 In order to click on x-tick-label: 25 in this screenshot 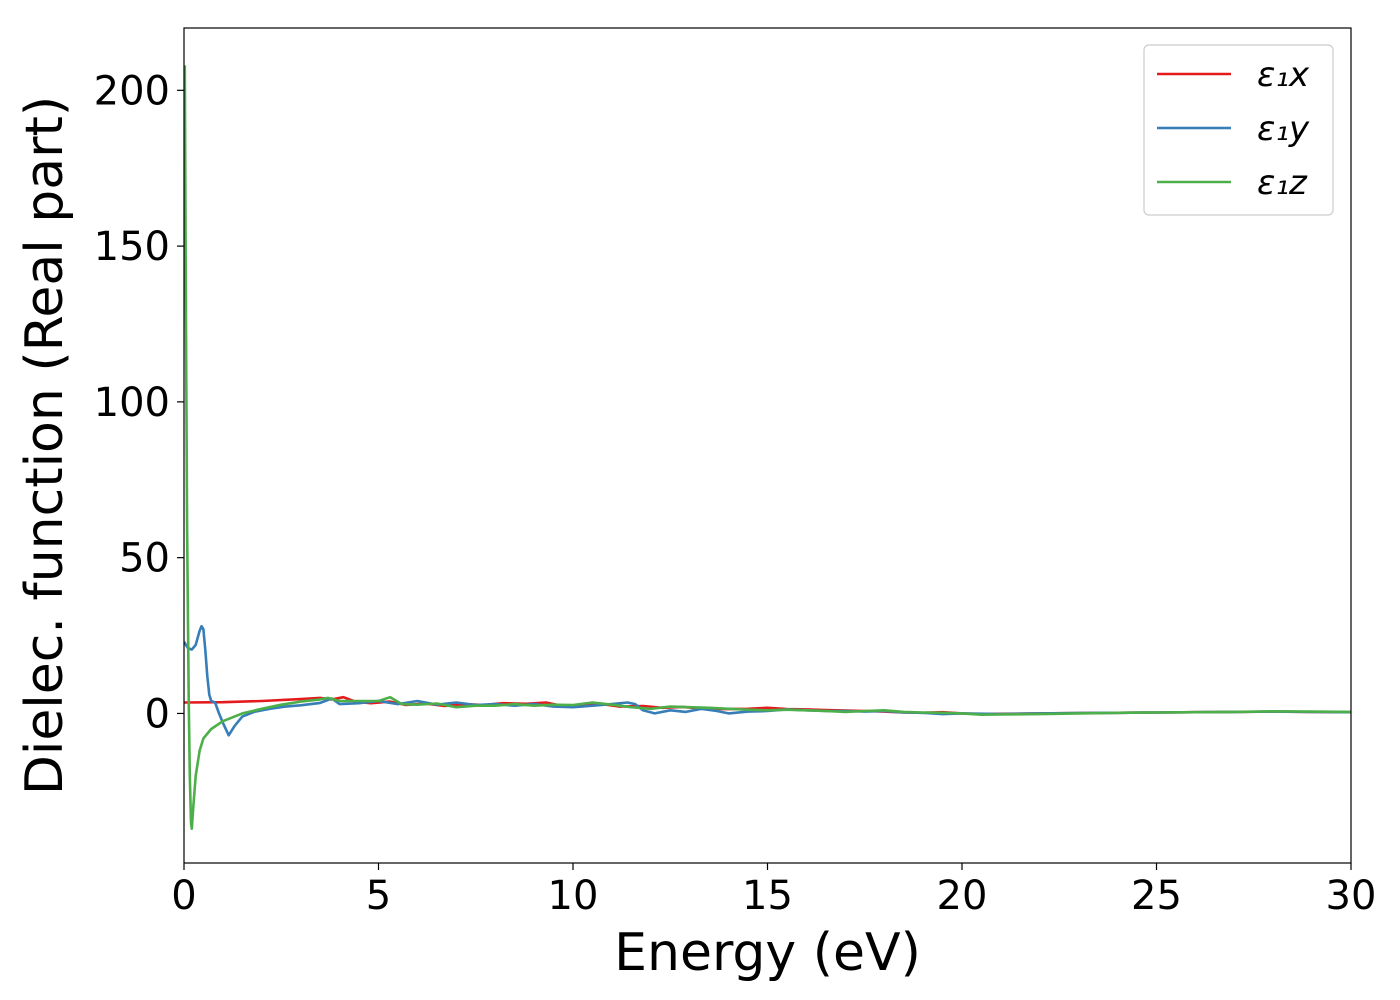, I will do `click(1156, 896)`.